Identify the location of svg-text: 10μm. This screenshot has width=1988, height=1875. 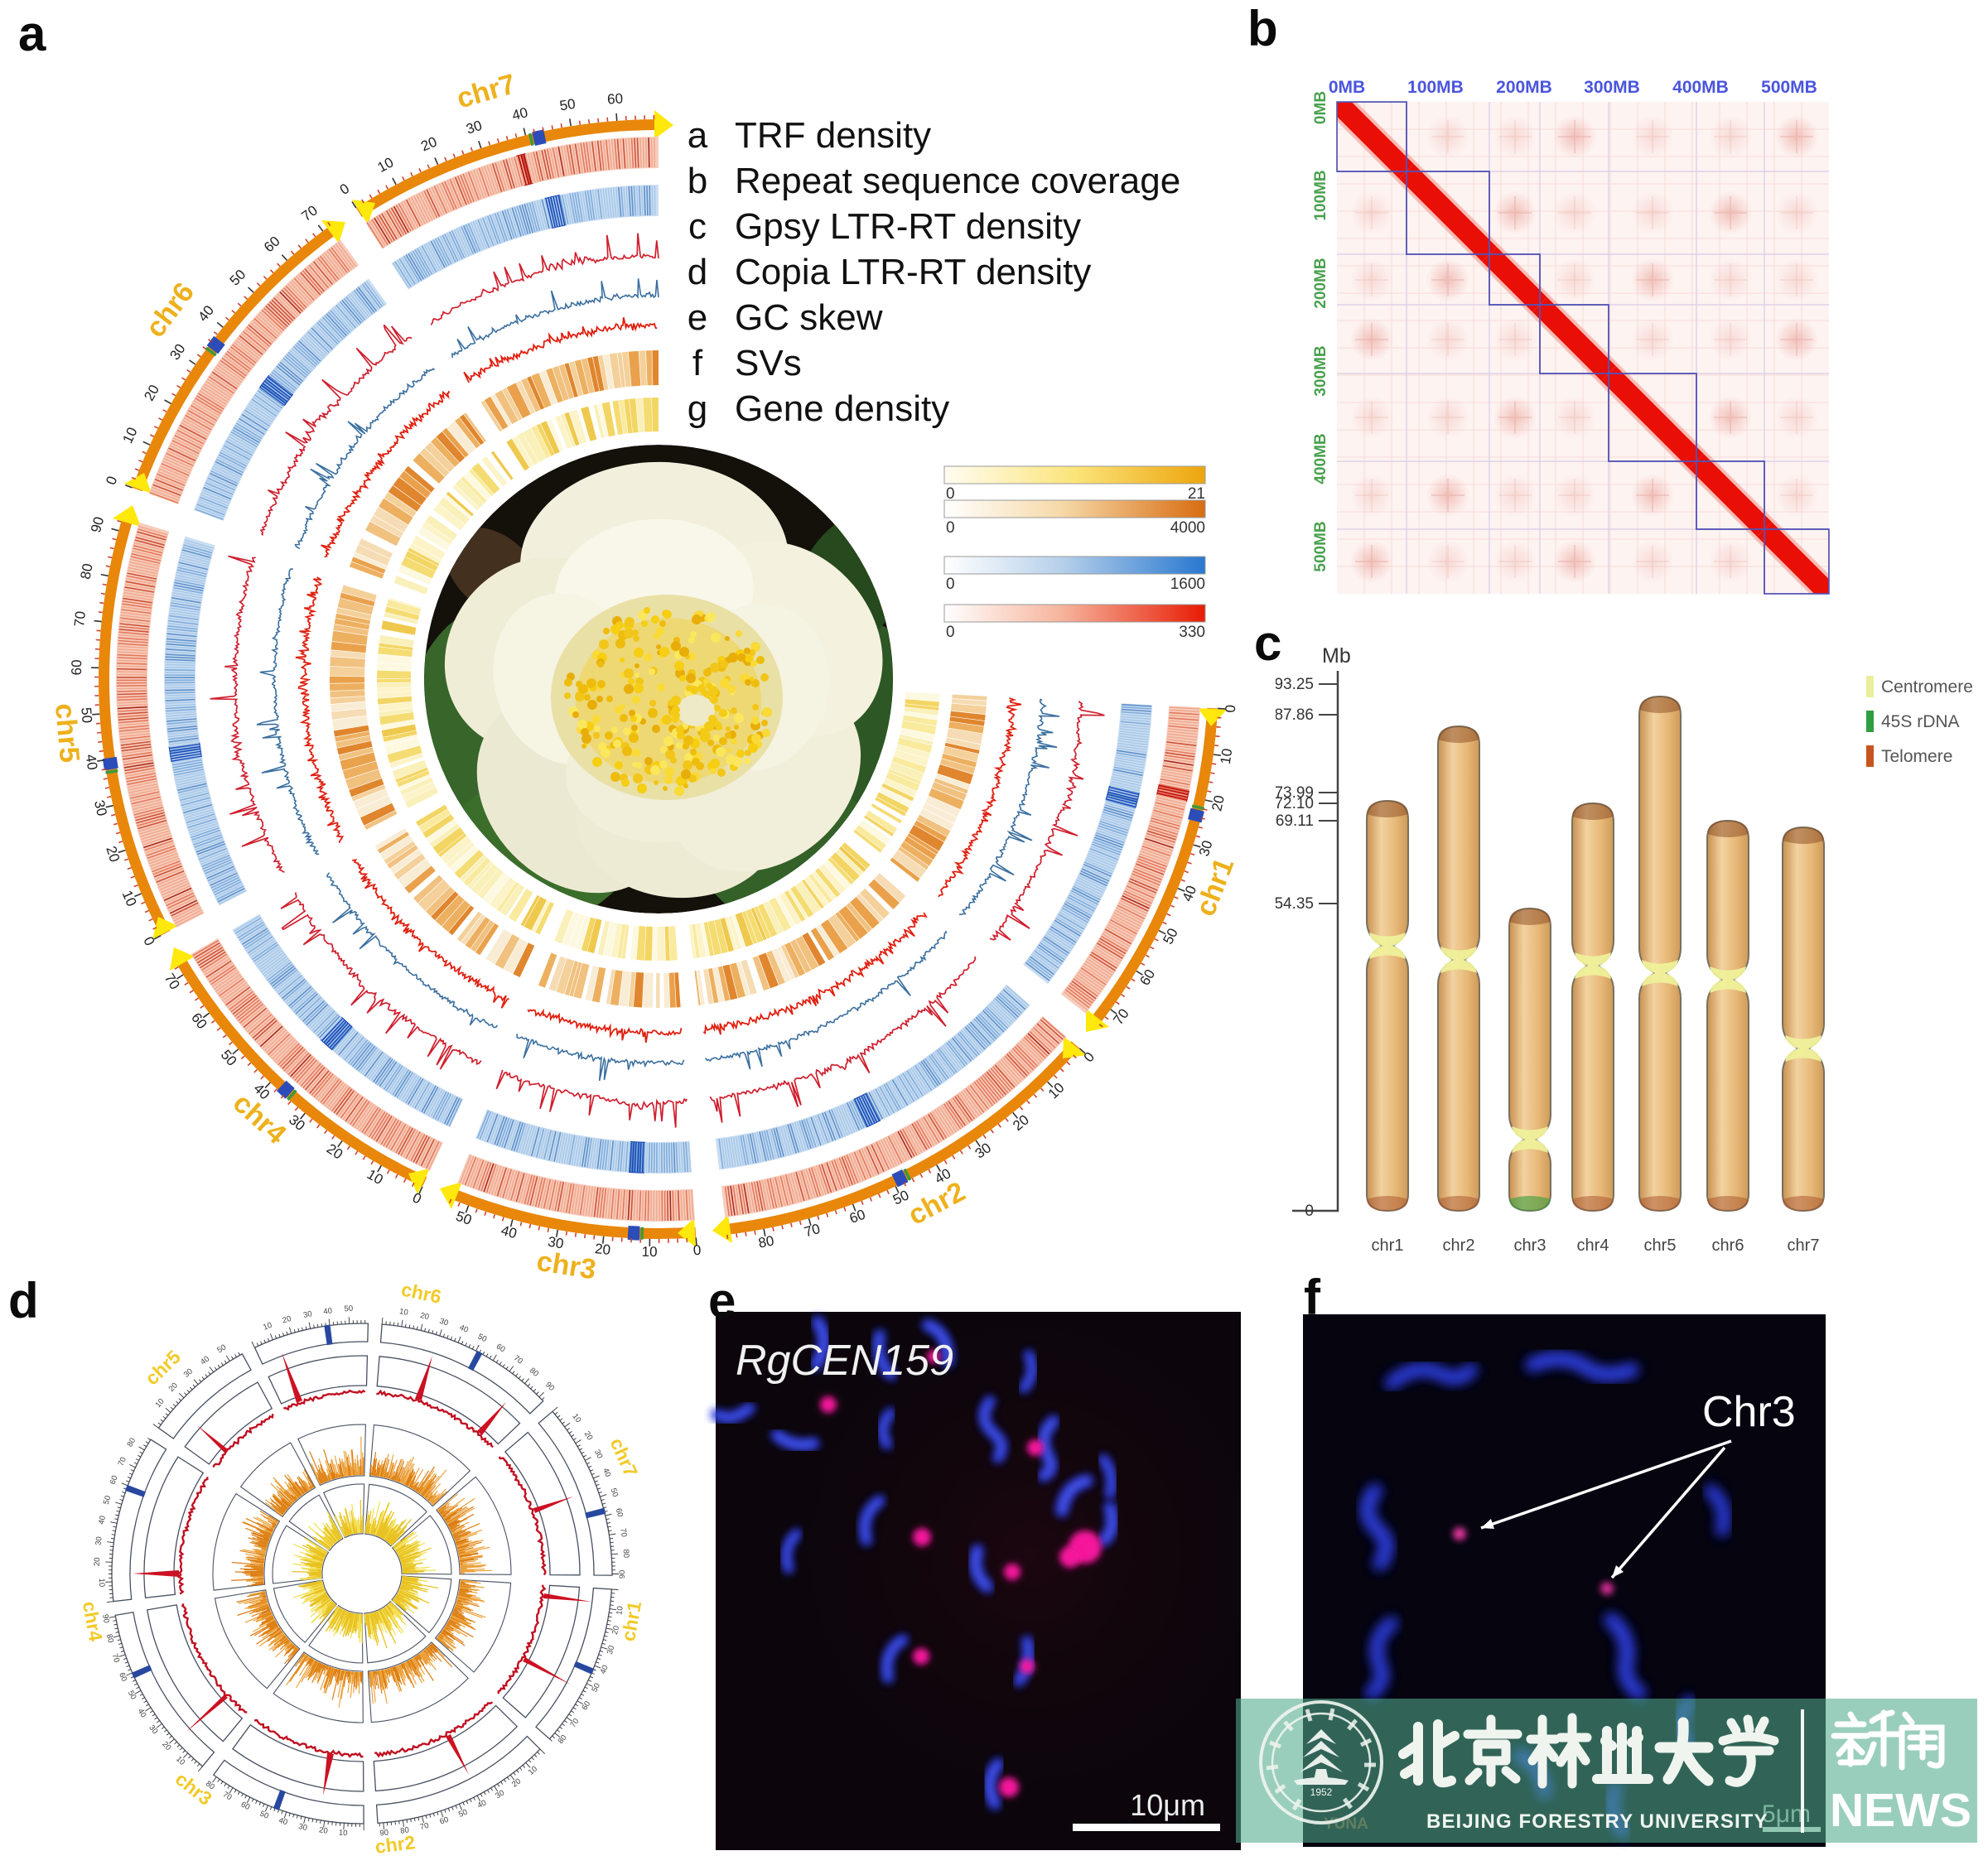
(1167, 1805).